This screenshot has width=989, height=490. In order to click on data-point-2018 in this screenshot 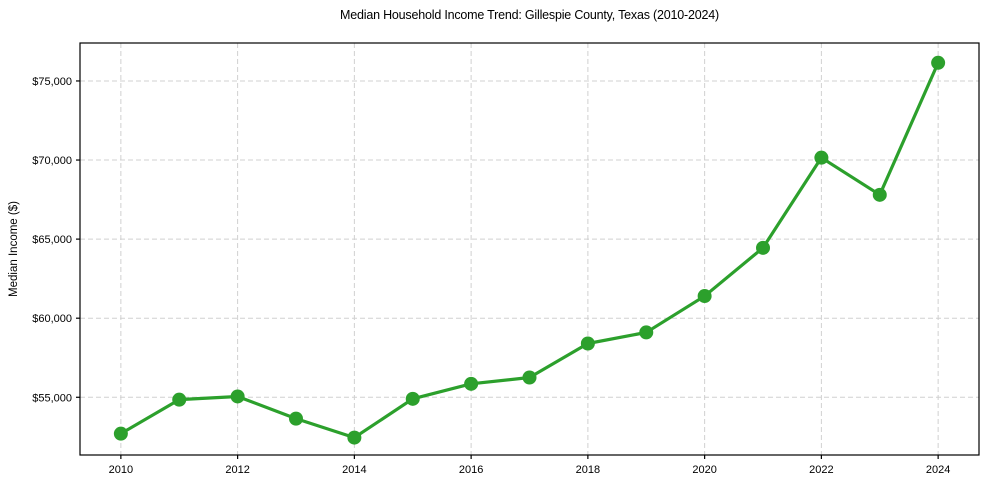, I will do `click(587, 343)`.